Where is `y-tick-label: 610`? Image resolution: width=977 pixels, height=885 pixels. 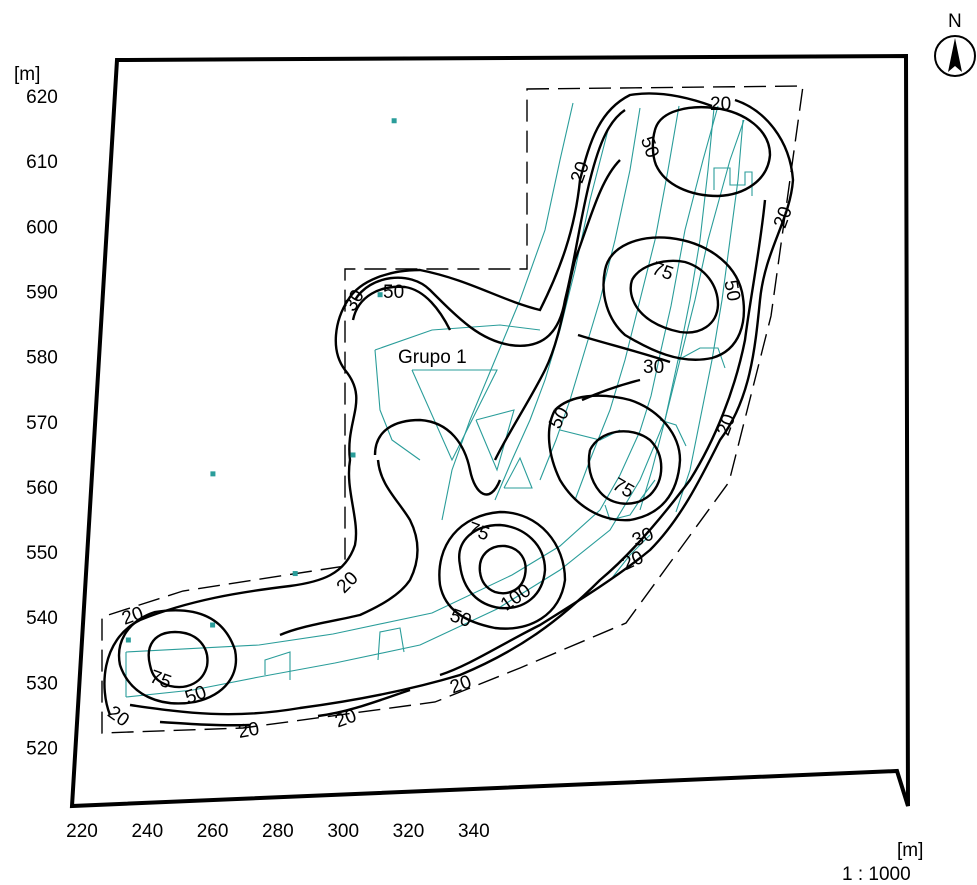 y-tick-label: 610 is located at coordinates (42, 162).